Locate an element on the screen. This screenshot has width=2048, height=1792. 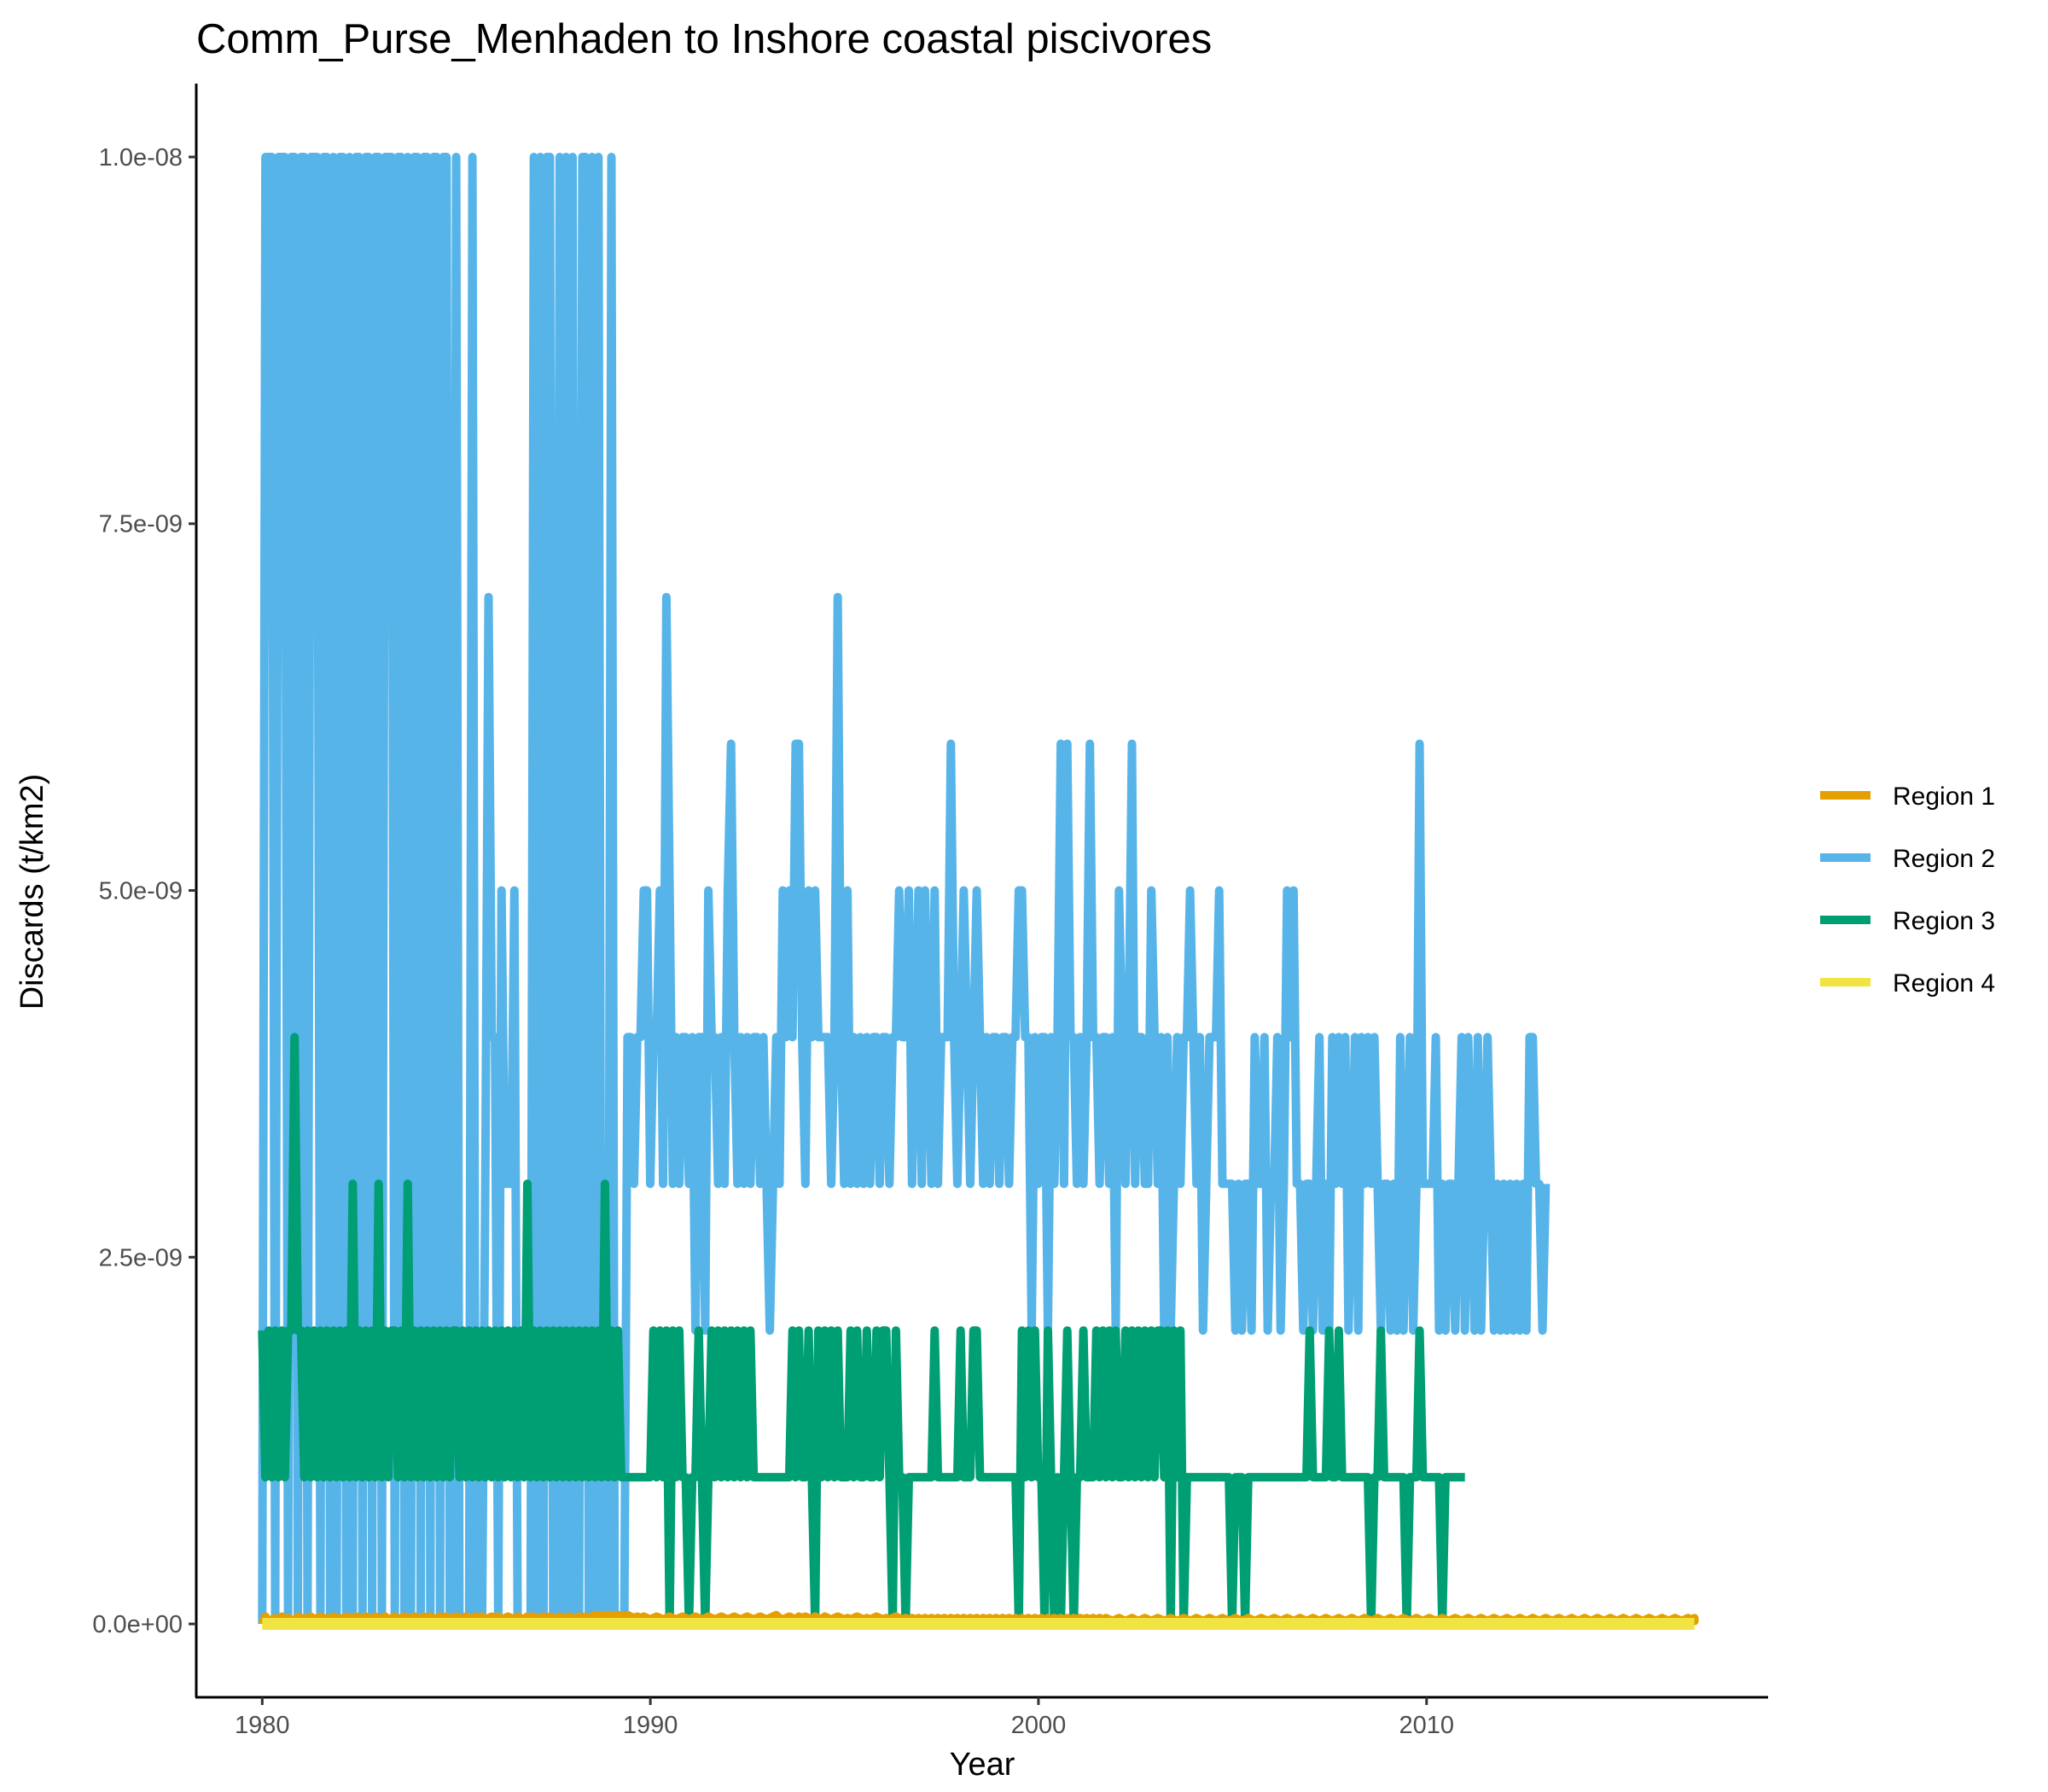
x-ticks: 1980 1990 2000 2010 is located at coordinates (844, 1718).